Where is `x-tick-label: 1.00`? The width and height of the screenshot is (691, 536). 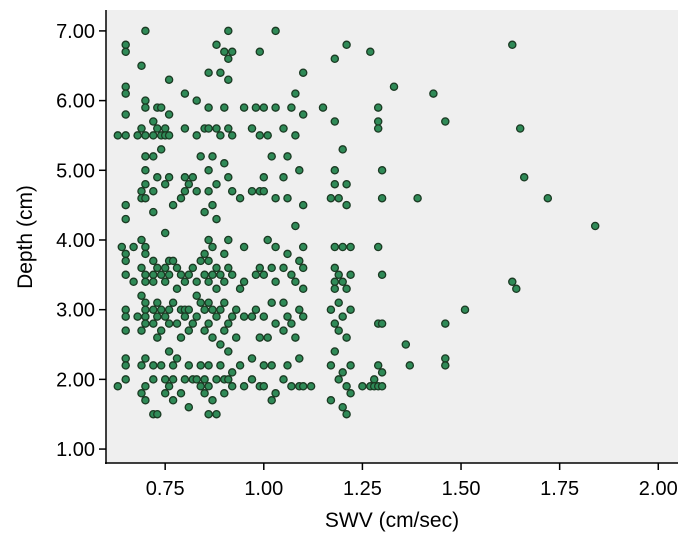
x-tick-label: 1.00 is located at coordinates (263, 489).